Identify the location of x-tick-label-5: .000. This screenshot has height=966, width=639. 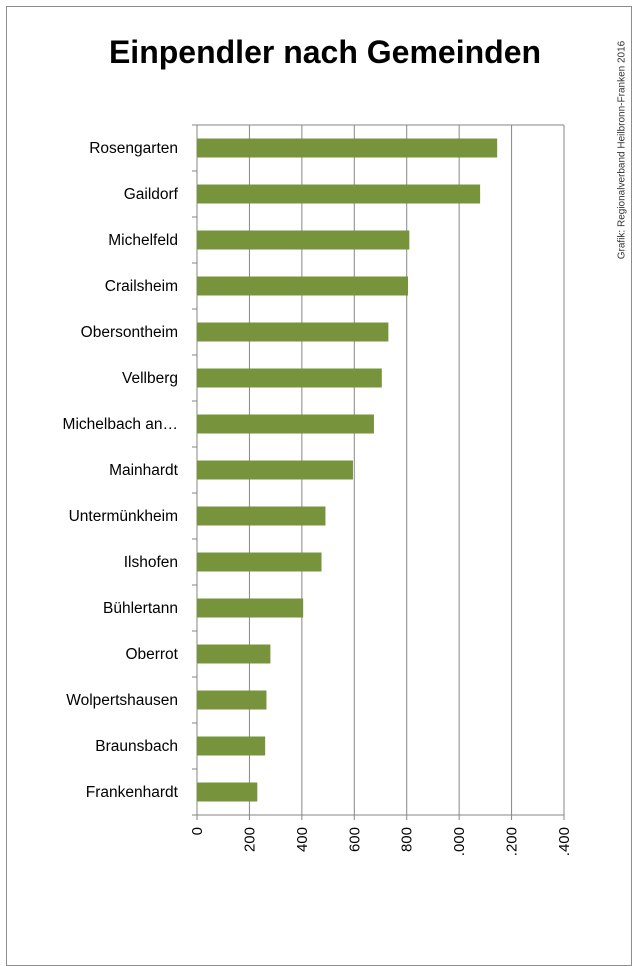
(459, 841).